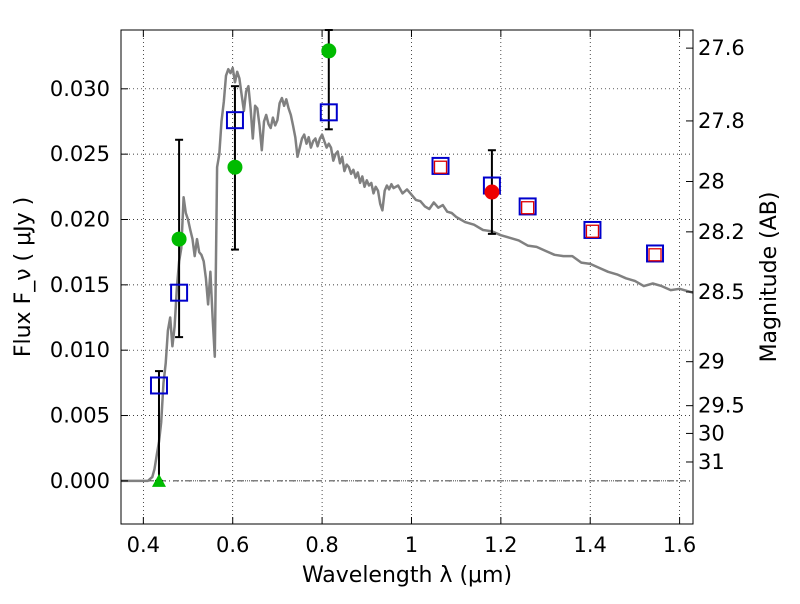  What do you see at coordinates (721, 232) in the screenshot?
I see `mag-tick-label: 28.2` at bounding box center [721, 232].